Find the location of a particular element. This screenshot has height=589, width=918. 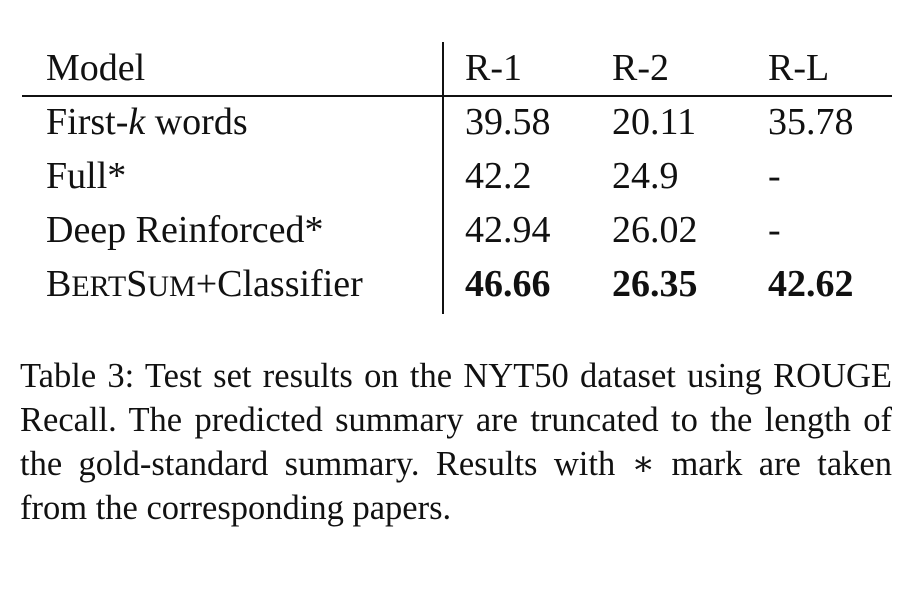

model-text: B is located at coordinates (59, 284).